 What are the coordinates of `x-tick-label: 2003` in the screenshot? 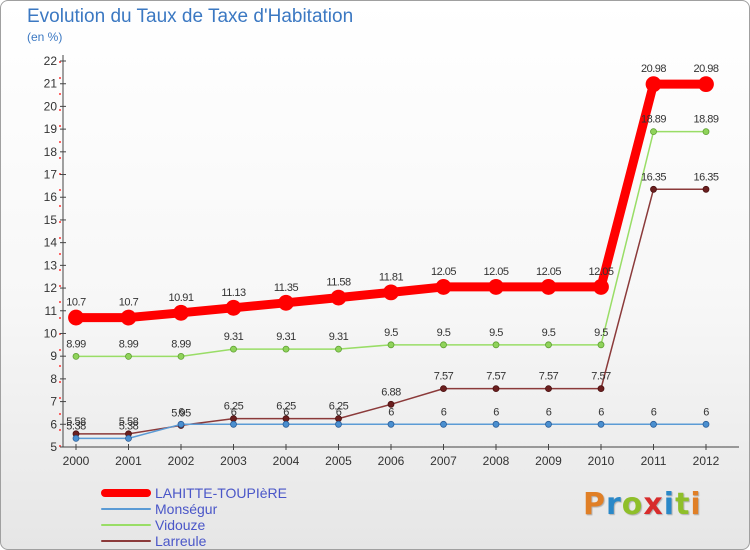 It's located at (233, 461).